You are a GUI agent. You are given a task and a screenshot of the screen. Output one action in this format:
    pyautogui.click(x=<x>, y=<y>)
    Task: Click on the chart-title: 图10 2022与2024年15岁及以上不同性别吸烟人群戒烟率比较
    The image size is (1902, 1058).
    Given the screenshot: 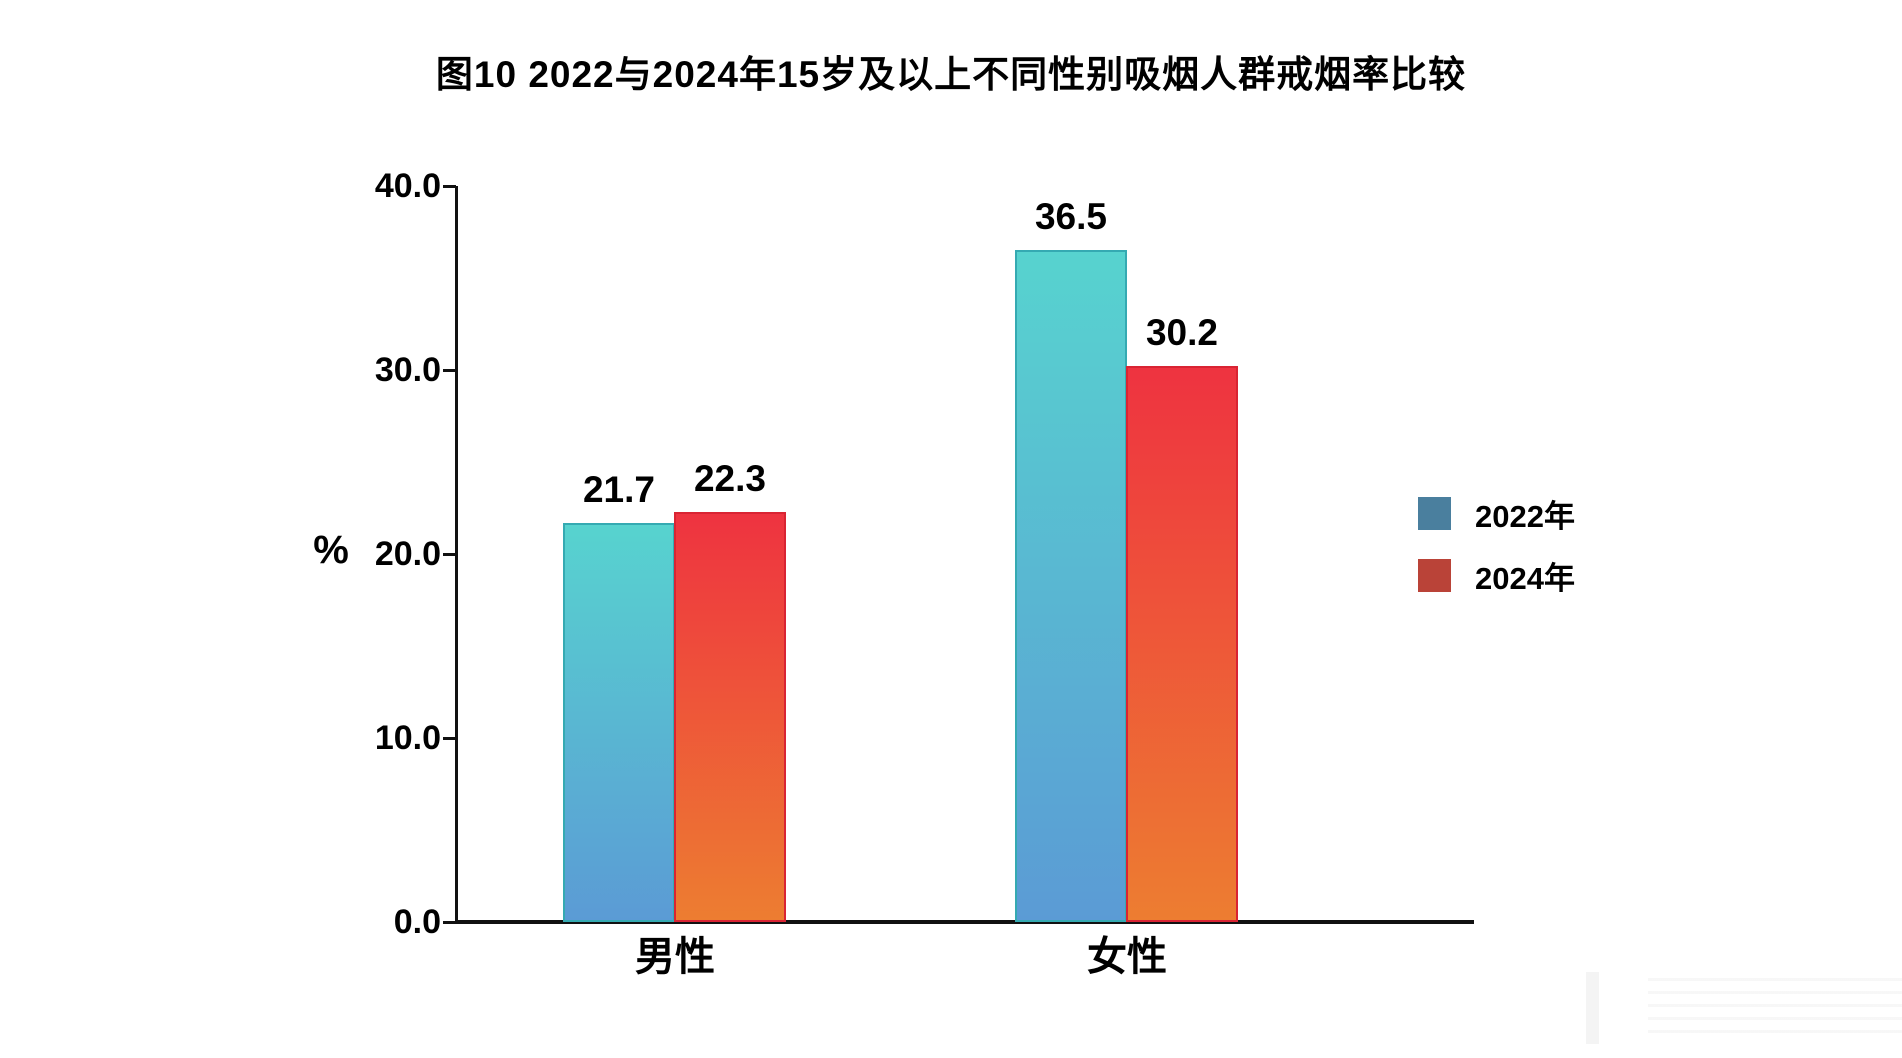 What is the action you would take?
    pyautogui.click(x=951, y=74)
    